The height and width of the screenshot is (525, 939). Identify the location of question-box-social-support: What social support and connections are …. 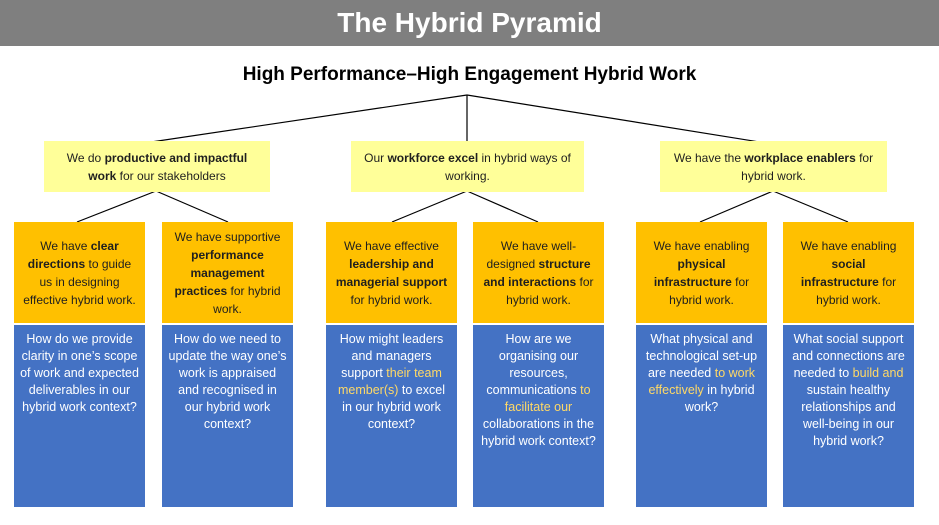
(848, 416).